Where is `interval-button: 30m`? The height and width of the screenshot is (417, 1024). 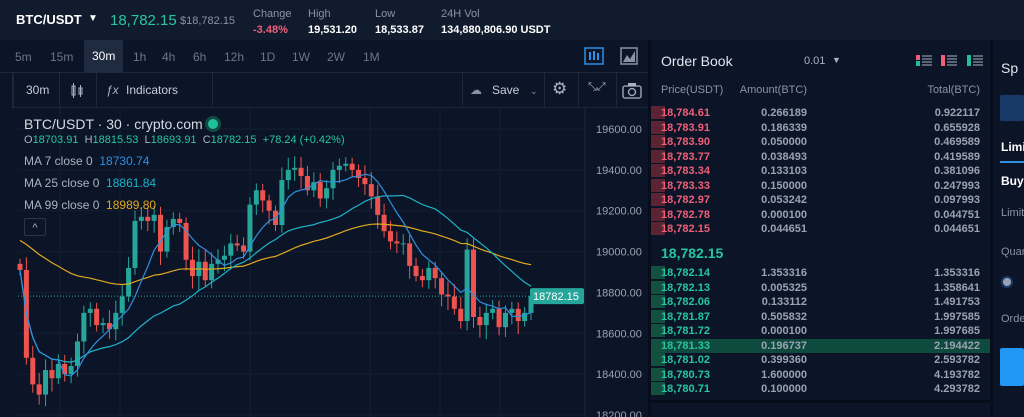 interval-button: 30m is located at coordinates (38, 90).